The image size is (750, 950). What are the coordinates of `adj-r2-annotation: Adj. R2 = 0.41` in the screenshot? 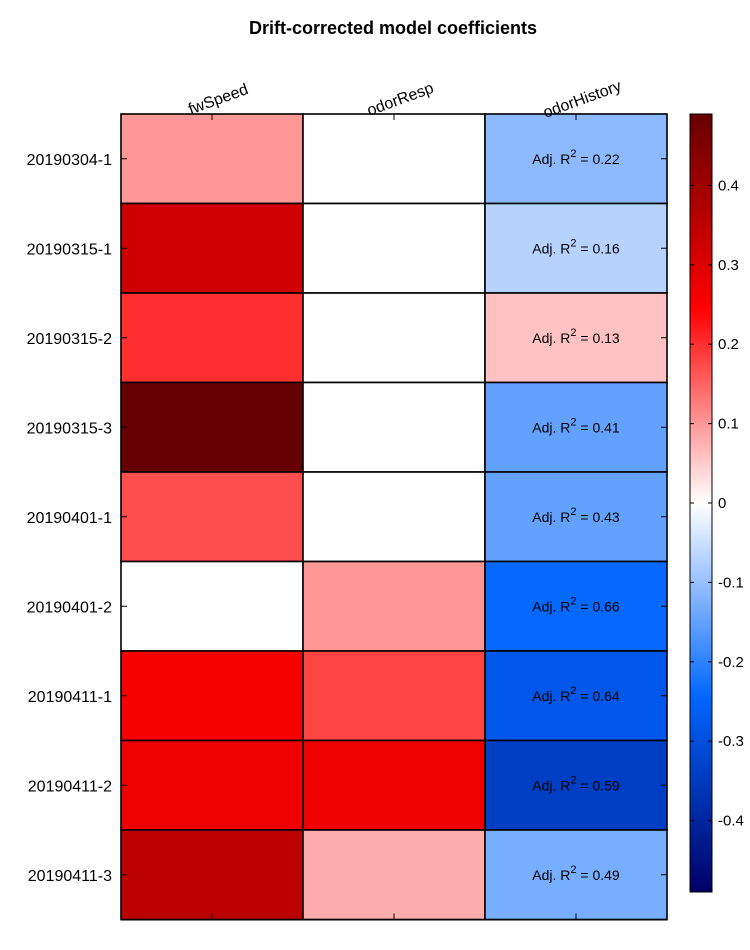 It's located at (576, 425).